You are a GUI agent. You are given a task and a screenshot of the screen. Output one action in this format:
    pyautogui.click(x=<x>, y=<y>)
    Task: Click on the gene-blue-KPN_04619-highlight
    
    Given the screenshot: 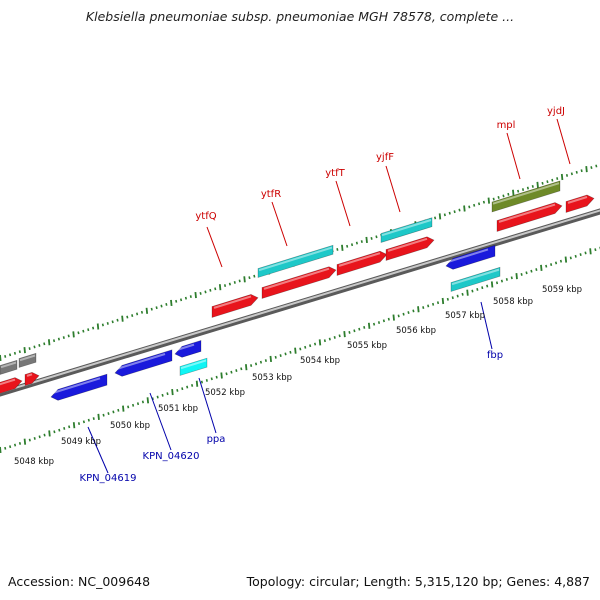 What is the action you would take?
    pyautogui.click(x=76, y=385)
    